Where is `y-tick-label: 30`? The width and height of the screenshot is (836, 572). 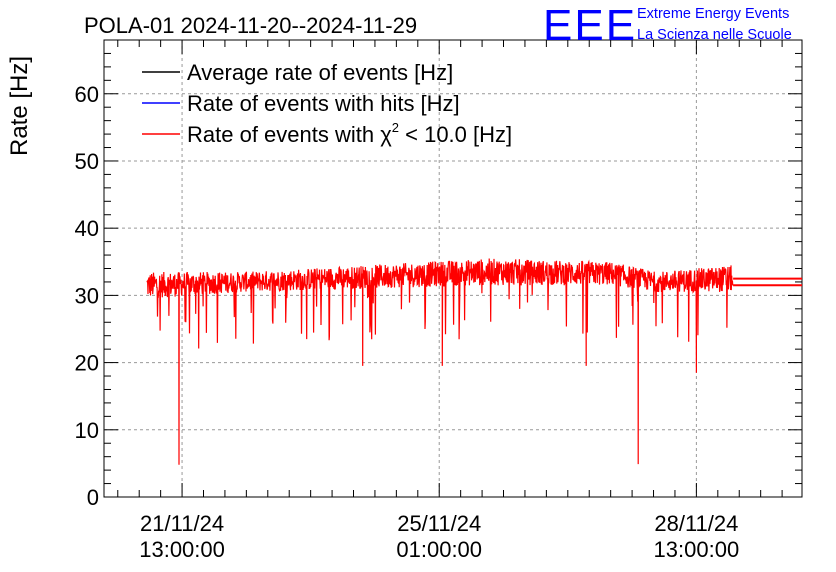
y-tick-label: 30 is located at coordinates (87, 295).